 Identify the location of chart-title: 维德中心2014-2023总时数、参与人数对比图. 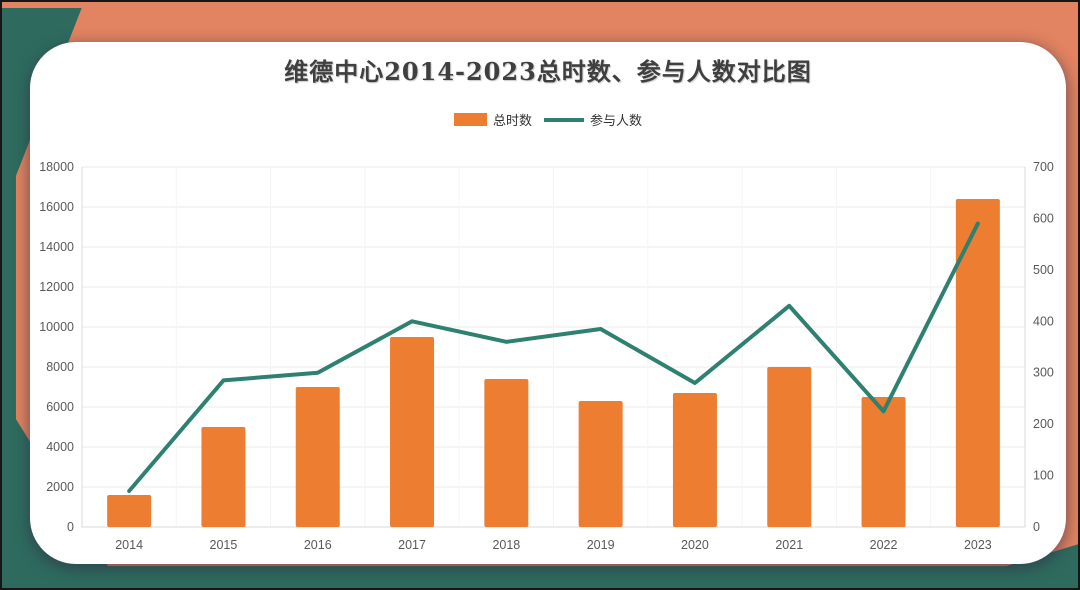
(548, 71).